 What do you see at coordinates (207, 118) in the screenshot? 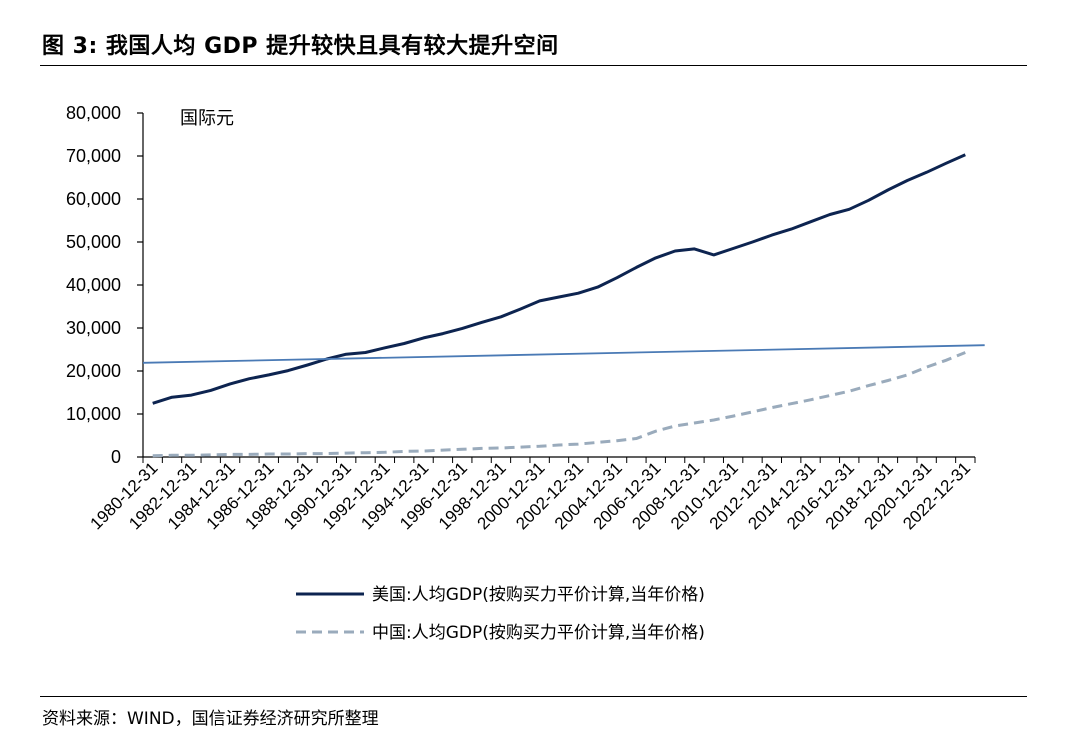
I see `unit-label: 国际元` at bounding box center [207, 118].